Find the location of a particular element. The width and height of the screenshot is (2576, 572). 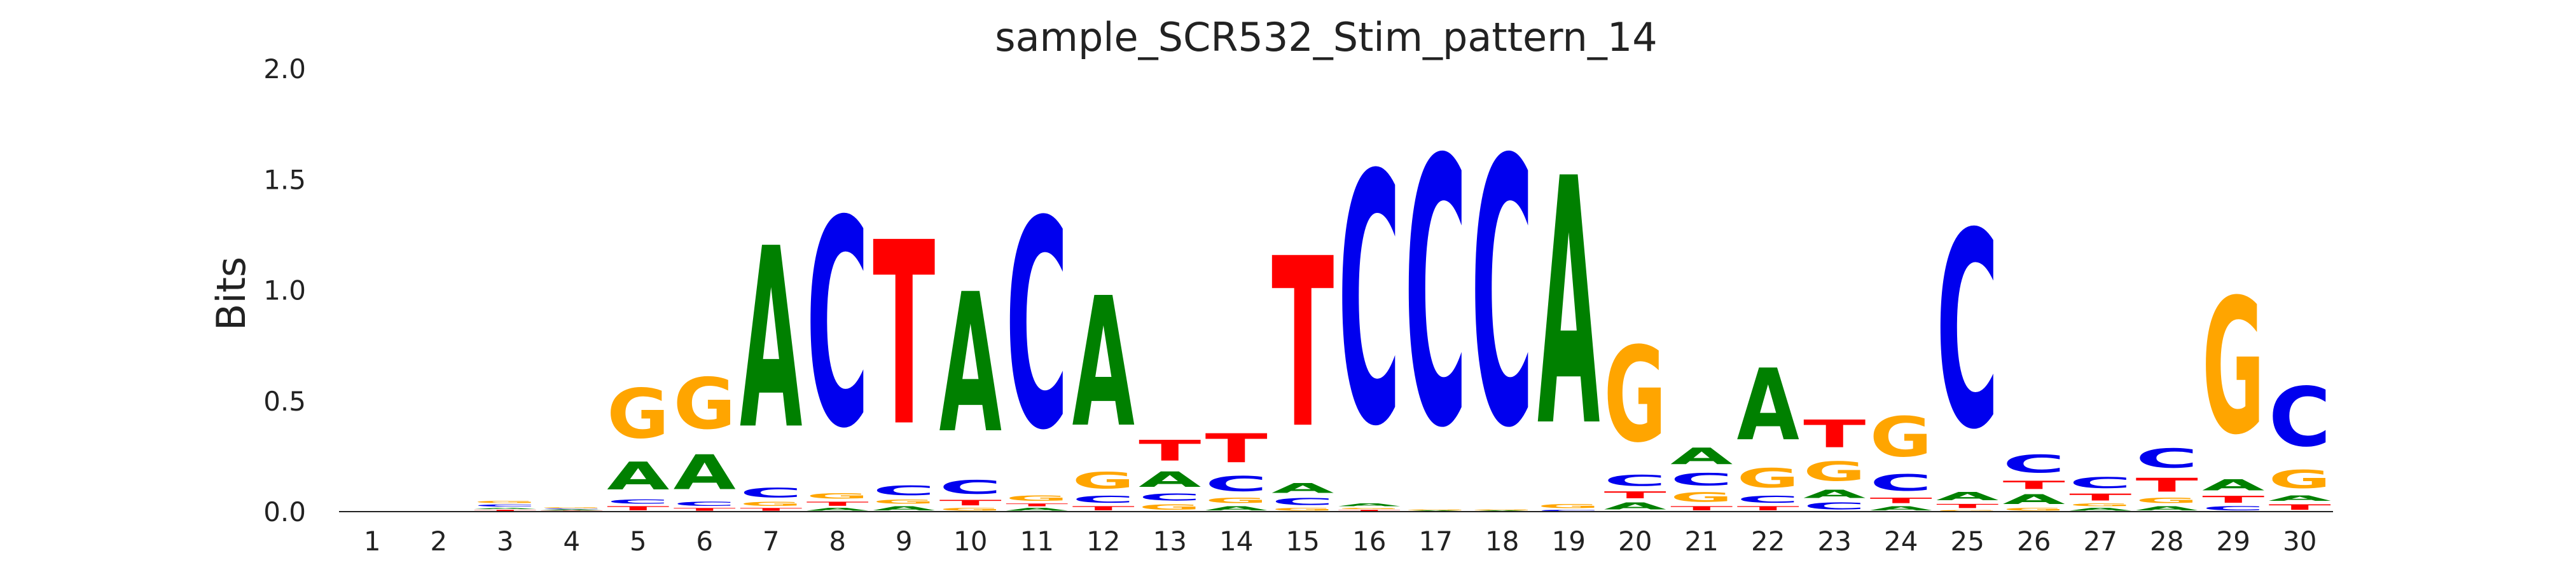

x-tick-label: 21 is located at coordinates (1702, 541).